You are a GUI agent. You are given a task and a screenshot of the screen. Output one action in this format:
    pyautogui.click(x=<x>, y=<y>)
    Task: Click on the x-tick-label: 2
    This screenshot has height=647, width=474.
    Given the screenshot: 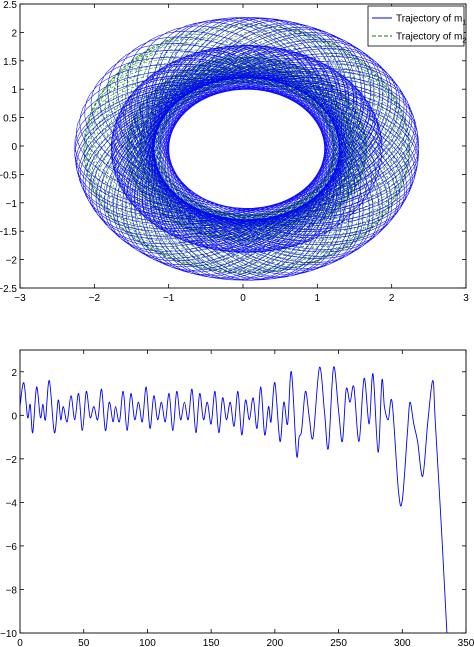 What is the action you would take?
    pyautogui.click(x=392, y=298)
    